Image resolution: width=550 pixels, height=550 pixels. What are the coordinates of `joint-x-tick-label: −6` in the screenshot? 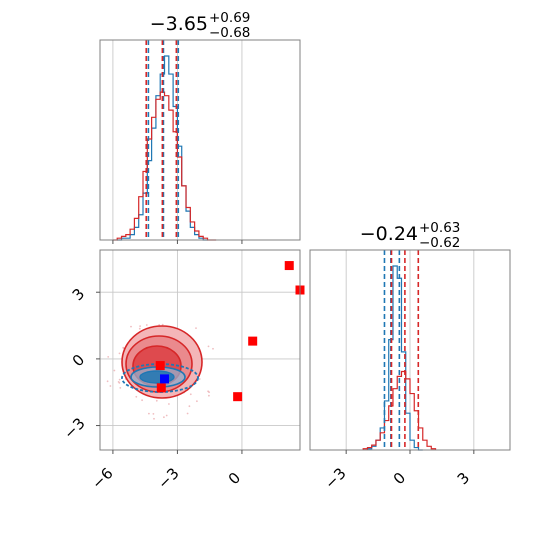 It's located at (102, 478).